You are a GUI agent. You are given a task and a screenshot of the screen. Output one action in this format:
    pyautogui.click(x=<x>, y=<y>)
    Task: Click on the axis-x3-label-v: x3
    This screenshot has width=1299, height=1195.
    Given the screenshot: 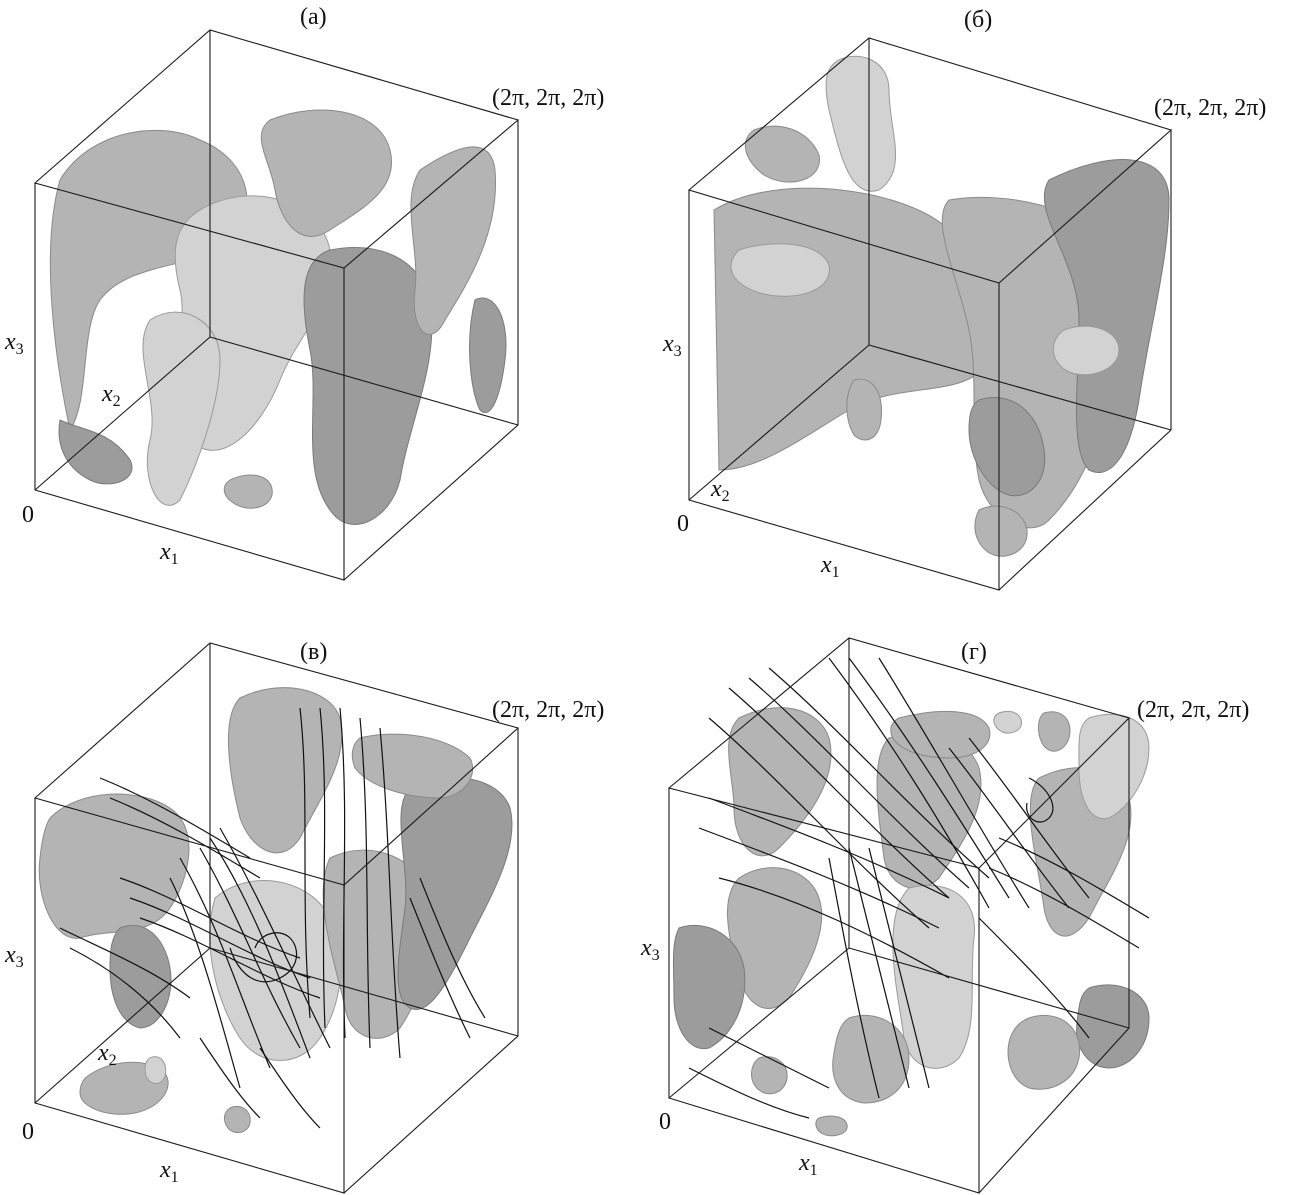 What is the action you would take?
    pyautogui.click(x=14, y=957)
    